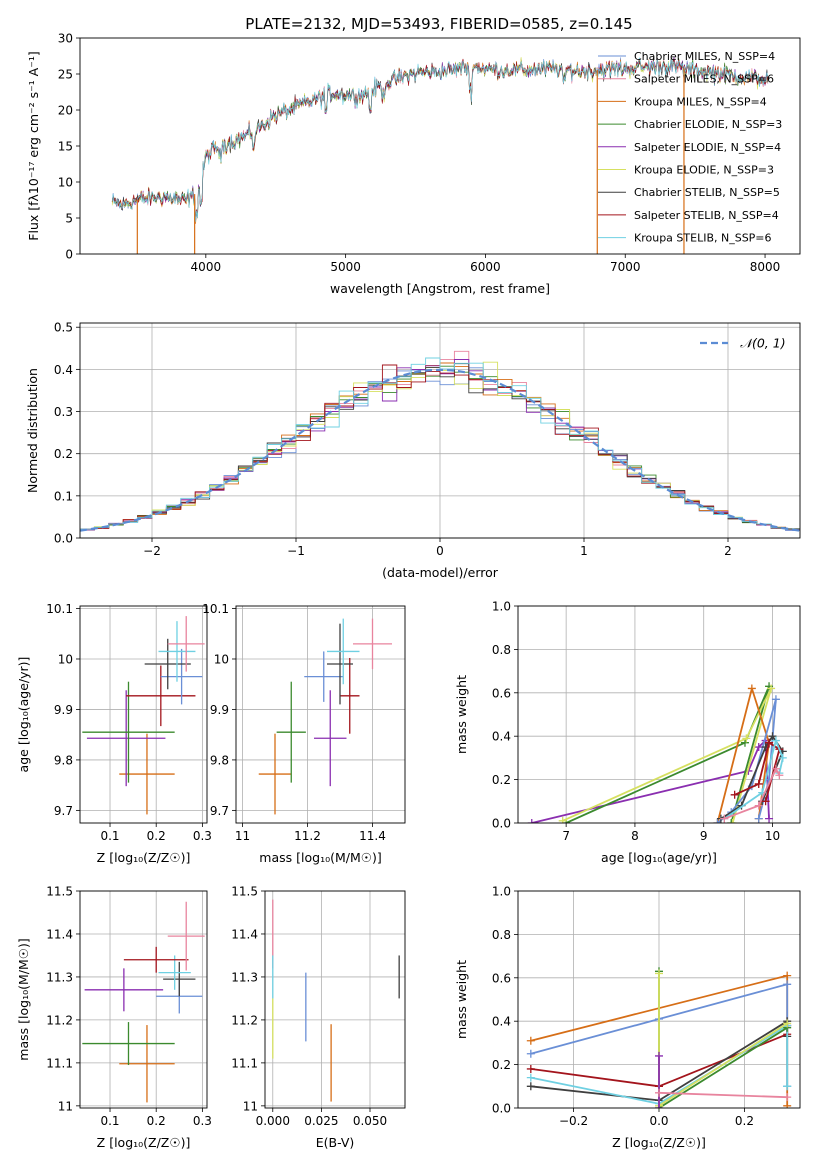 The height and width of the screenshot is (1170, 819). I want to click on x-axis-label: wavelength [Angstrom, rest frame], so click(440, 288).